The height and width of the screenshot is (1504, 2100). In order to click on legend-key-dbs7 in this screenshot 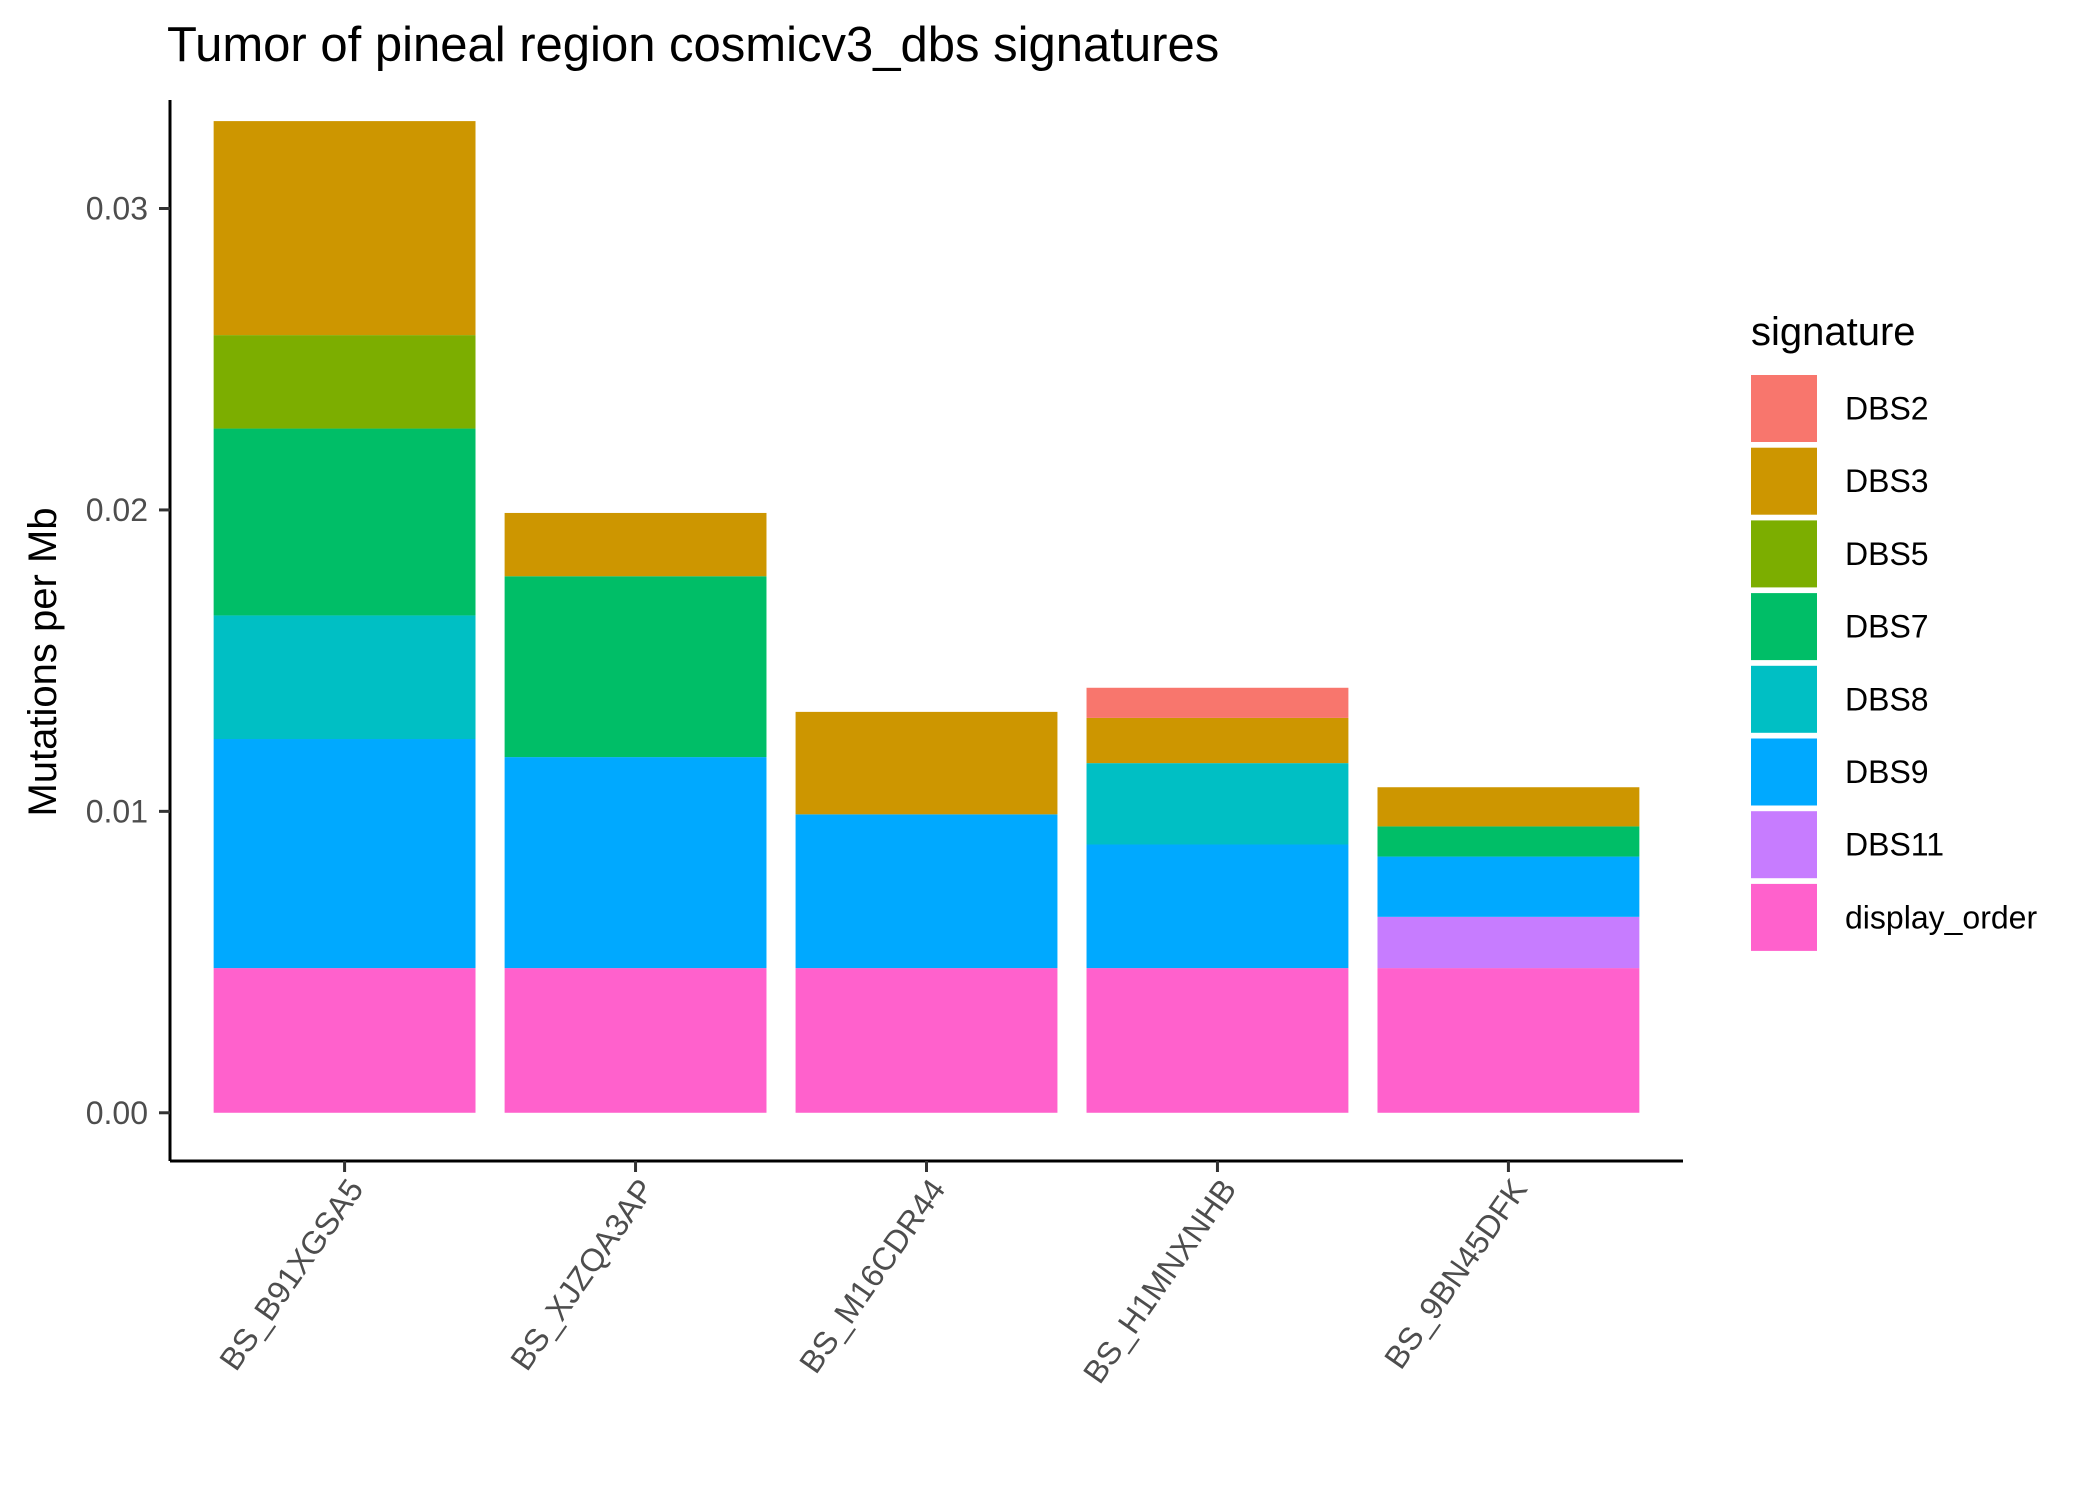, I will do `click(1784, 627)`.